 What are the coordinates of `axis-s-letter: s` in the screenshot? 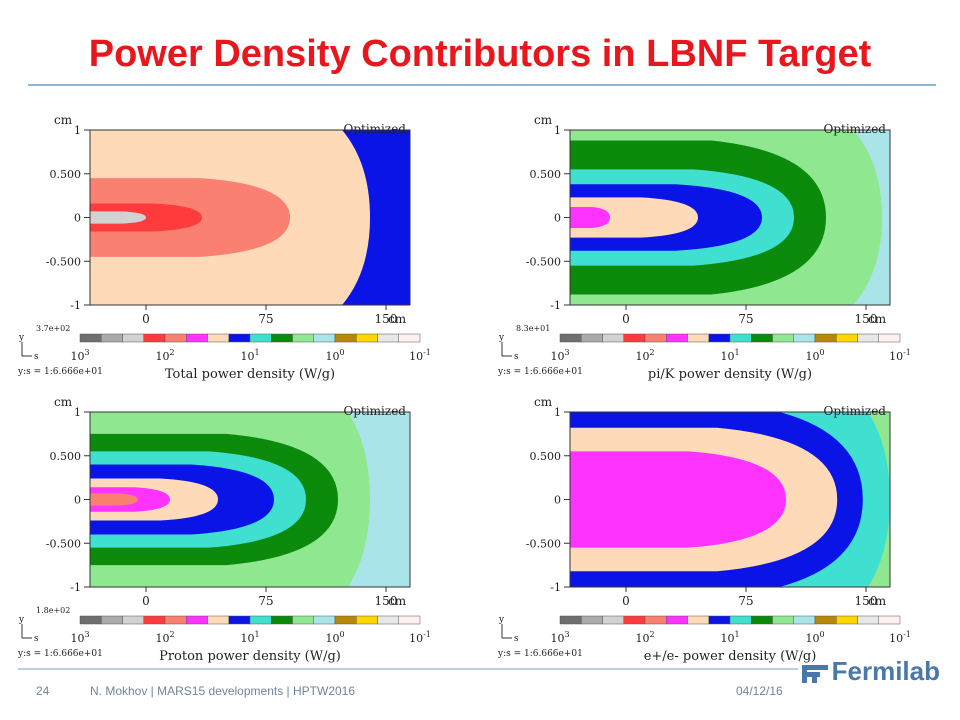 It's located at (516, 639).